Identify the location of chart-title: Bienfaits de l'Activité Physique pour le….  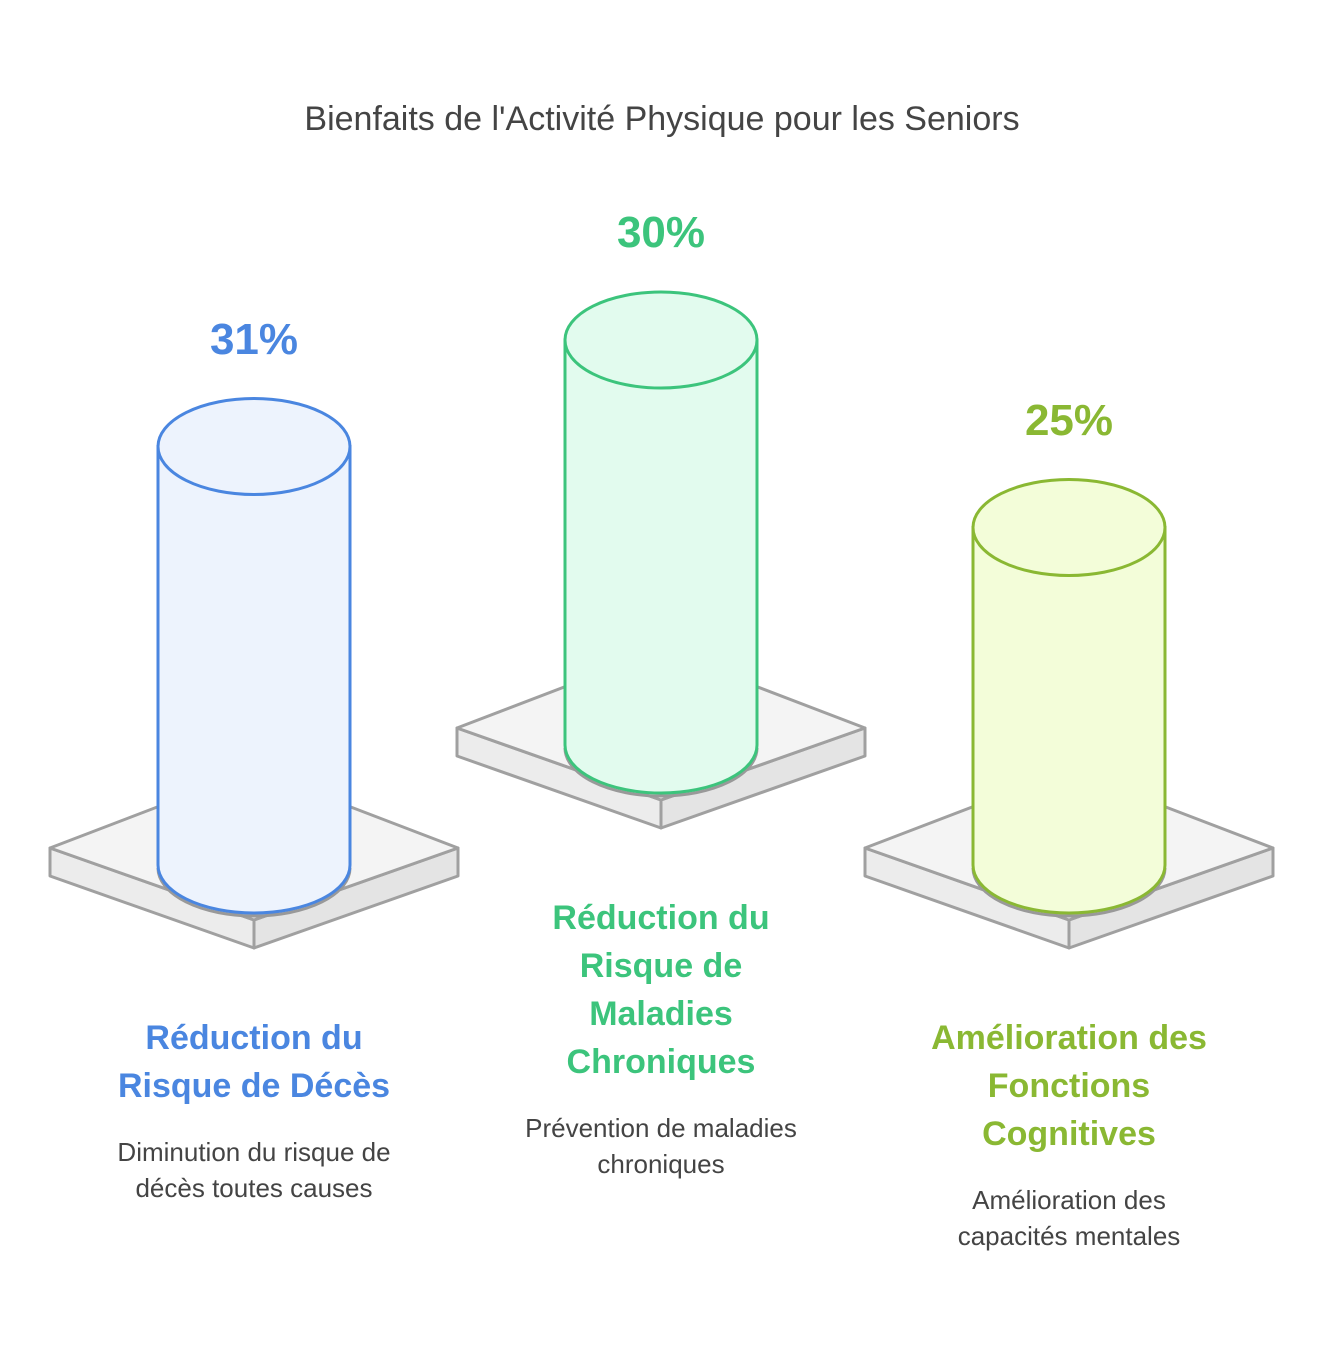
(662, 119).